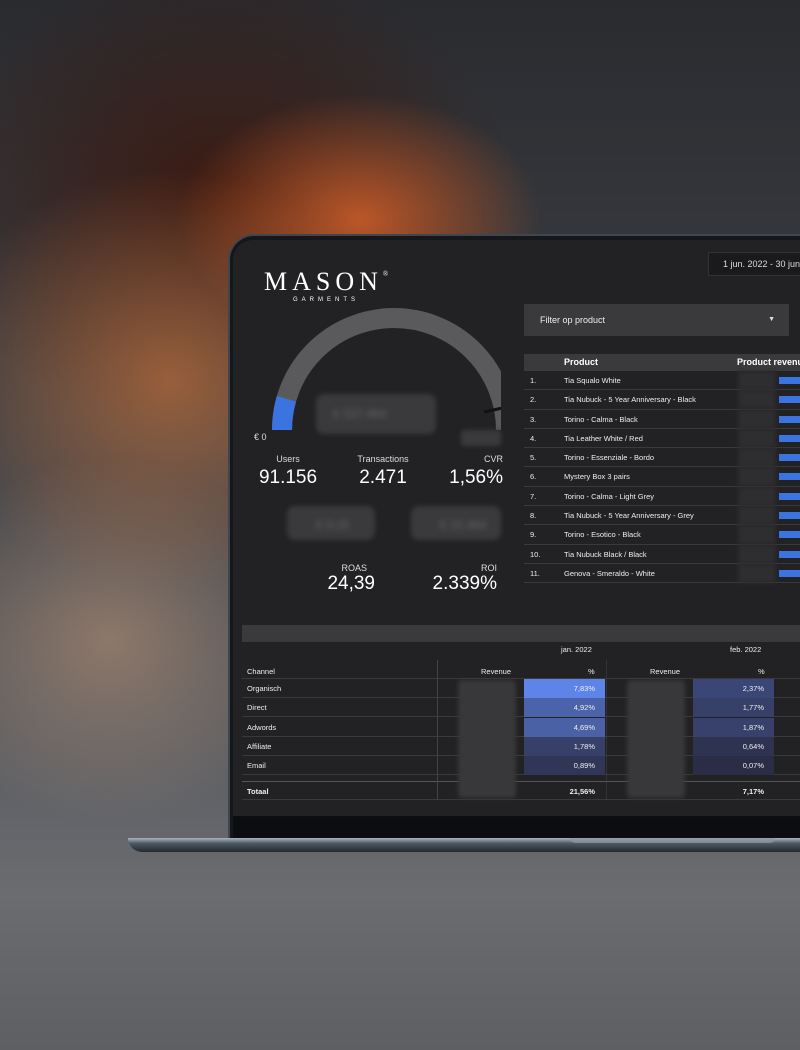 The width and height of the screenshot is (800, 1050). I want to click on date-range-picker: 1 jun. 2022 - 30 jun, so click(754, 264).